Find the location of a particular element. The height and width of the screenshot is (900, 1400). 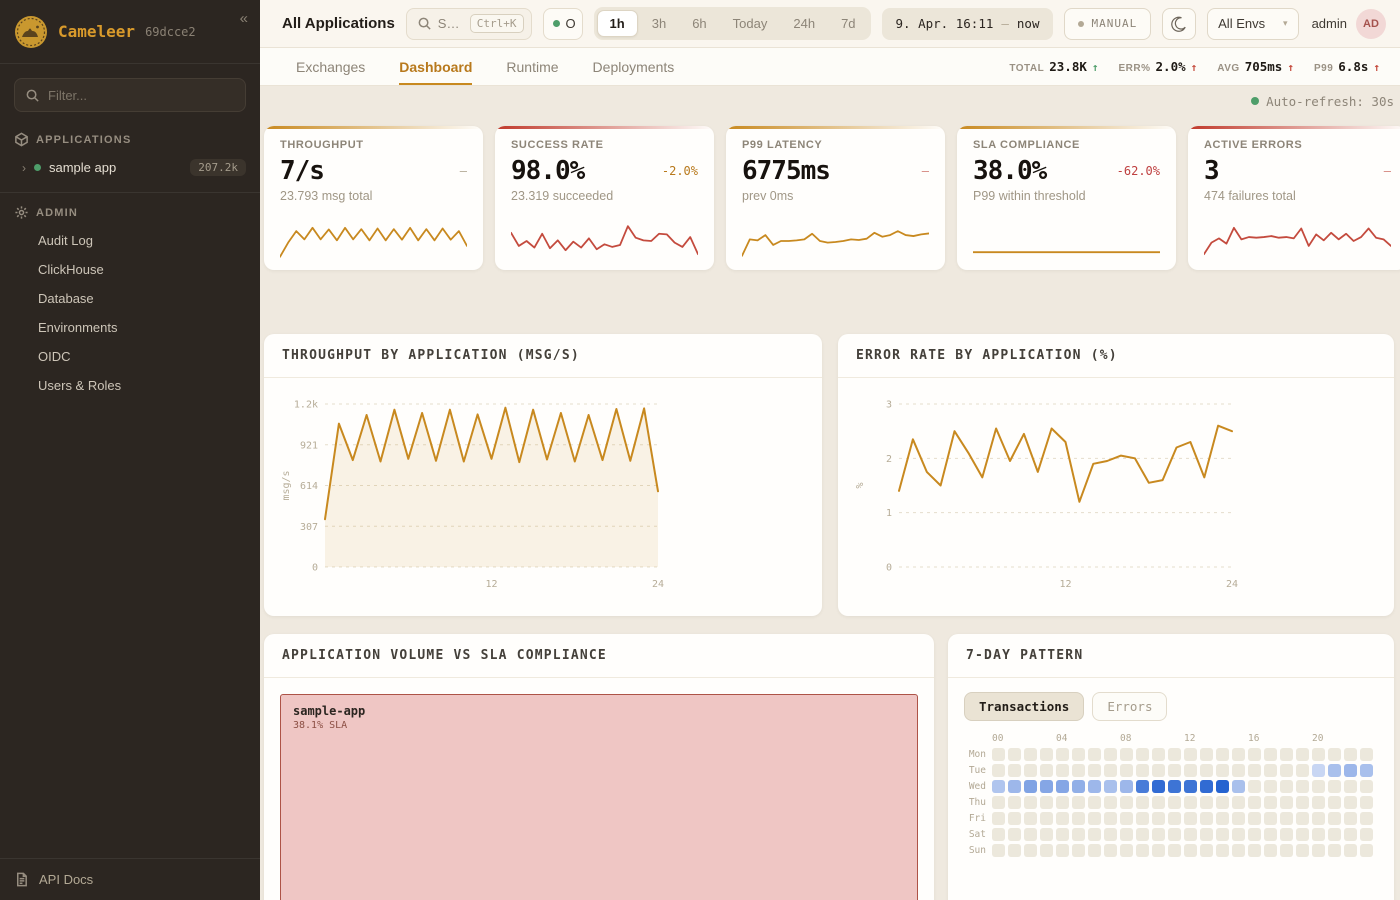

document-icon is located at coordinates (22, 879).